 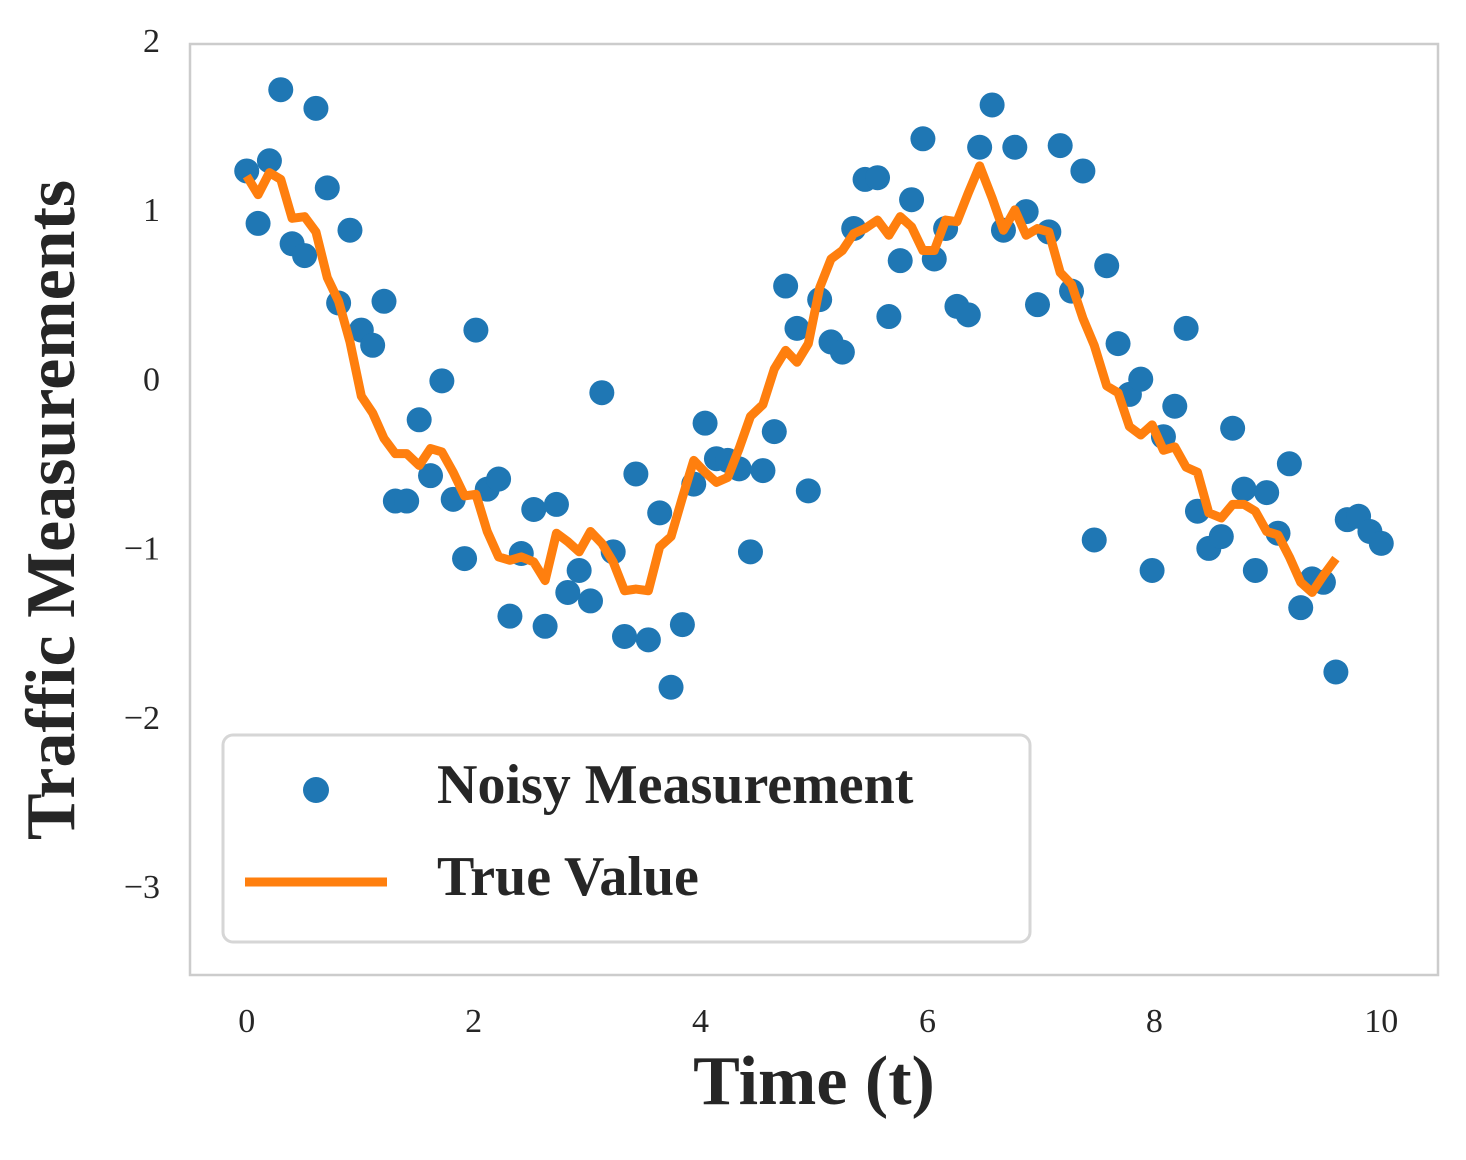 I want to click on y-tick-label: −1, so click(x=142, y=549).